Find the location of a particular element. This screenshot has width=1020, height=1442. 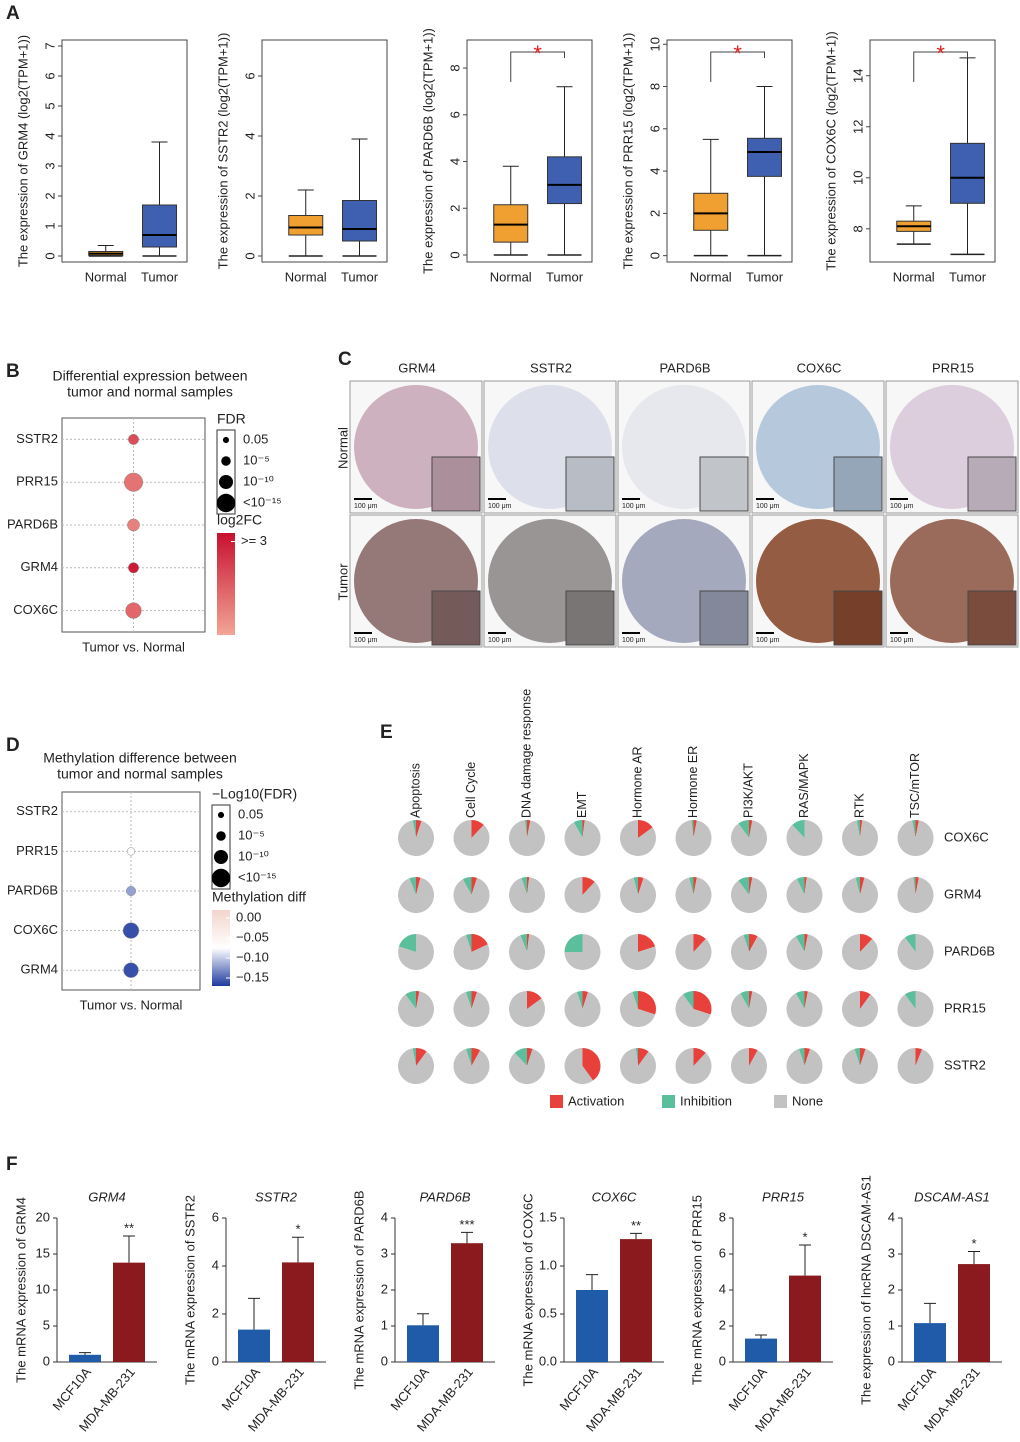

y-axis-label: The mRNA expression of PRR15 is located at coordinates (696, 1290).